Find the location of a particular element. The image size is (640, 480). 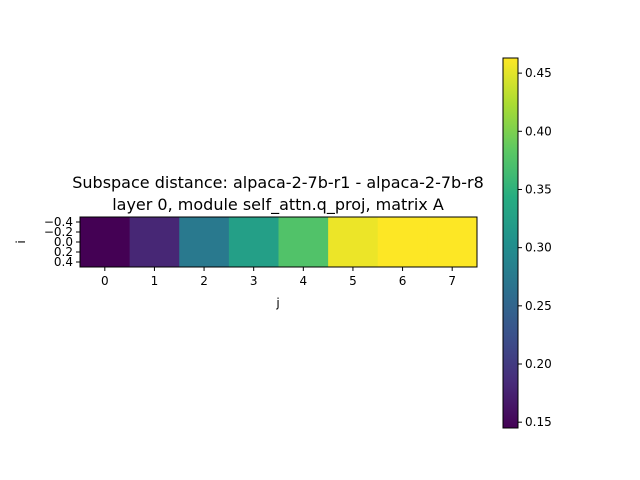

y-tick-label: 0.2 is located at coordinates (63, 252).